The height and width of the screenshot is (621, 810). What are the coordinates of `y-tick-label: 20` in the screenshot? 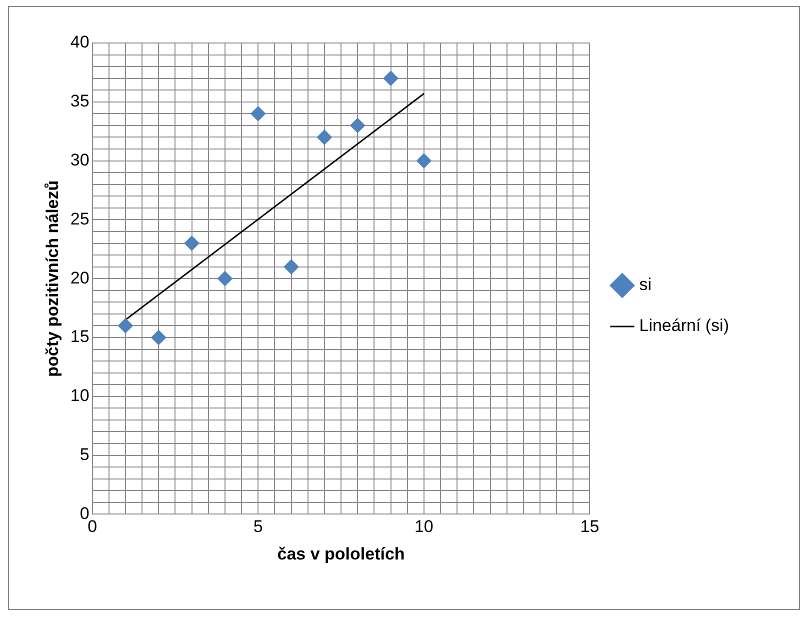 It's located at (80, 278).